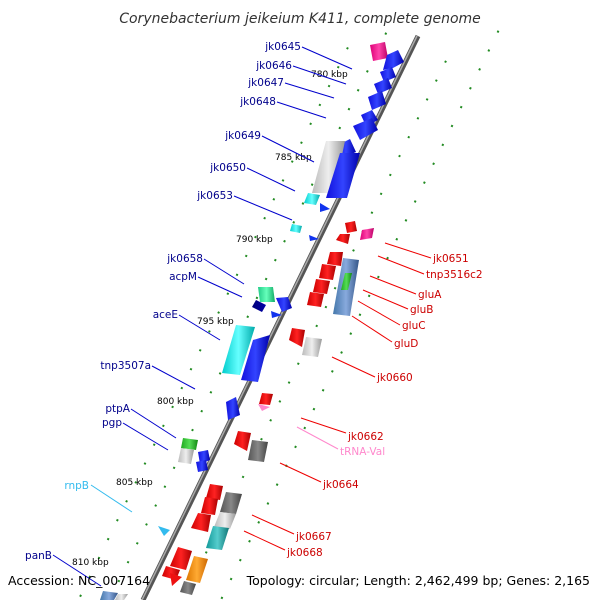 The width and height of the screenshot is (600, 600). Describe the element at coordinates (362, 452) in the screenshot. I see `gene-label-tRNA-Val: tRNA-Val` at that location.